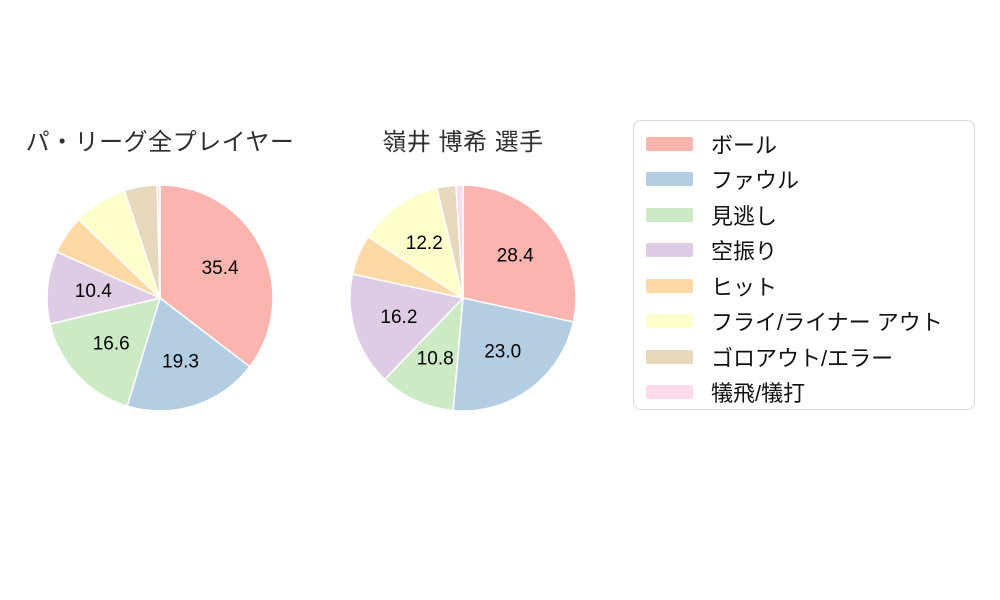 Image resolution: width=1000 pixels, height=600 pixels. I want to click on legend-label: ヒット, so click(744, 287).